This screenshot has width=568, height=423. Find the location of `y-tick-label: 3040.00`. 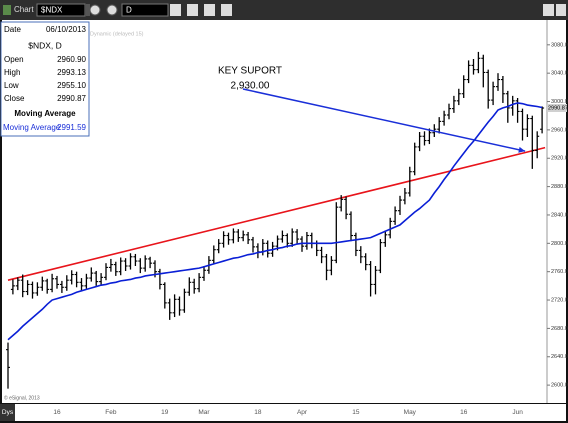

y-tick-label: 3040.00 is located at coordinates (559, 74).